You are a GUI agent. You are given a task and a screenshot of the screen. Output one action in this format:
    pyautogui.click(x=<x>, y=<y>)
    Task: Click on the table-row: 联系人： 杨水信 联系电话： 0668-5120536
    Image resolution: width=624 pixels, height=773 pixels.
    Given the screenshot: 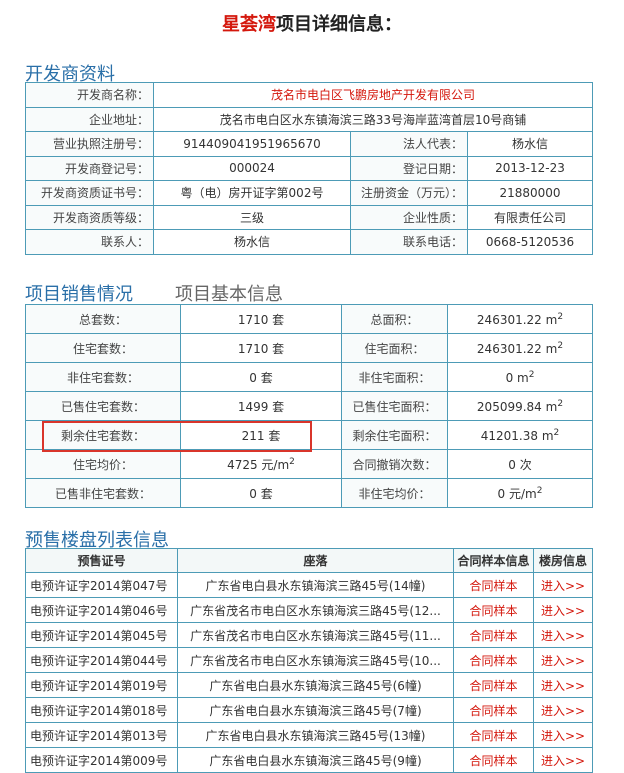 What is the action you would take?
    pyautogui.click(x=309, y=242)
    